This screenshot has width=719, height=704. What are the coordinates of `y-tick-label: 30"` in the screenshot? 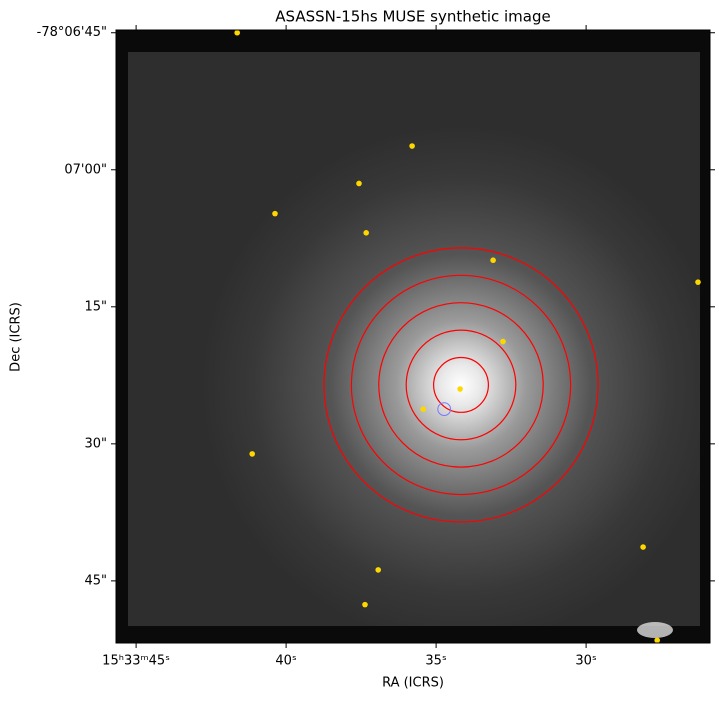 It's located at (95, 443).